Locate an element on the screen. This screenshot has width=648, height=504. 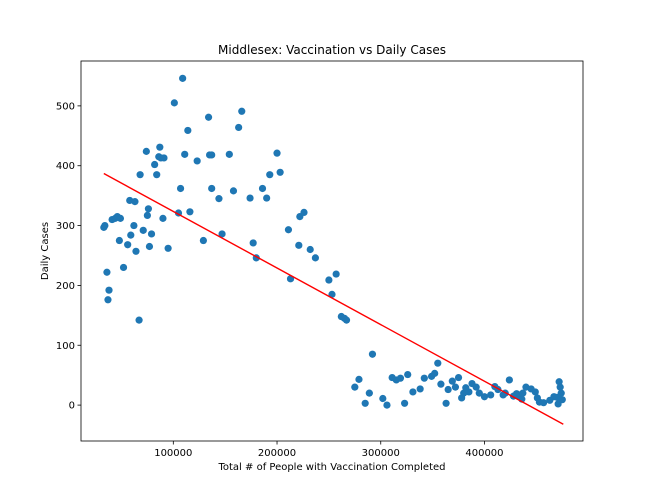
y-tick-label: 500 is located at coordinates (65, 106).